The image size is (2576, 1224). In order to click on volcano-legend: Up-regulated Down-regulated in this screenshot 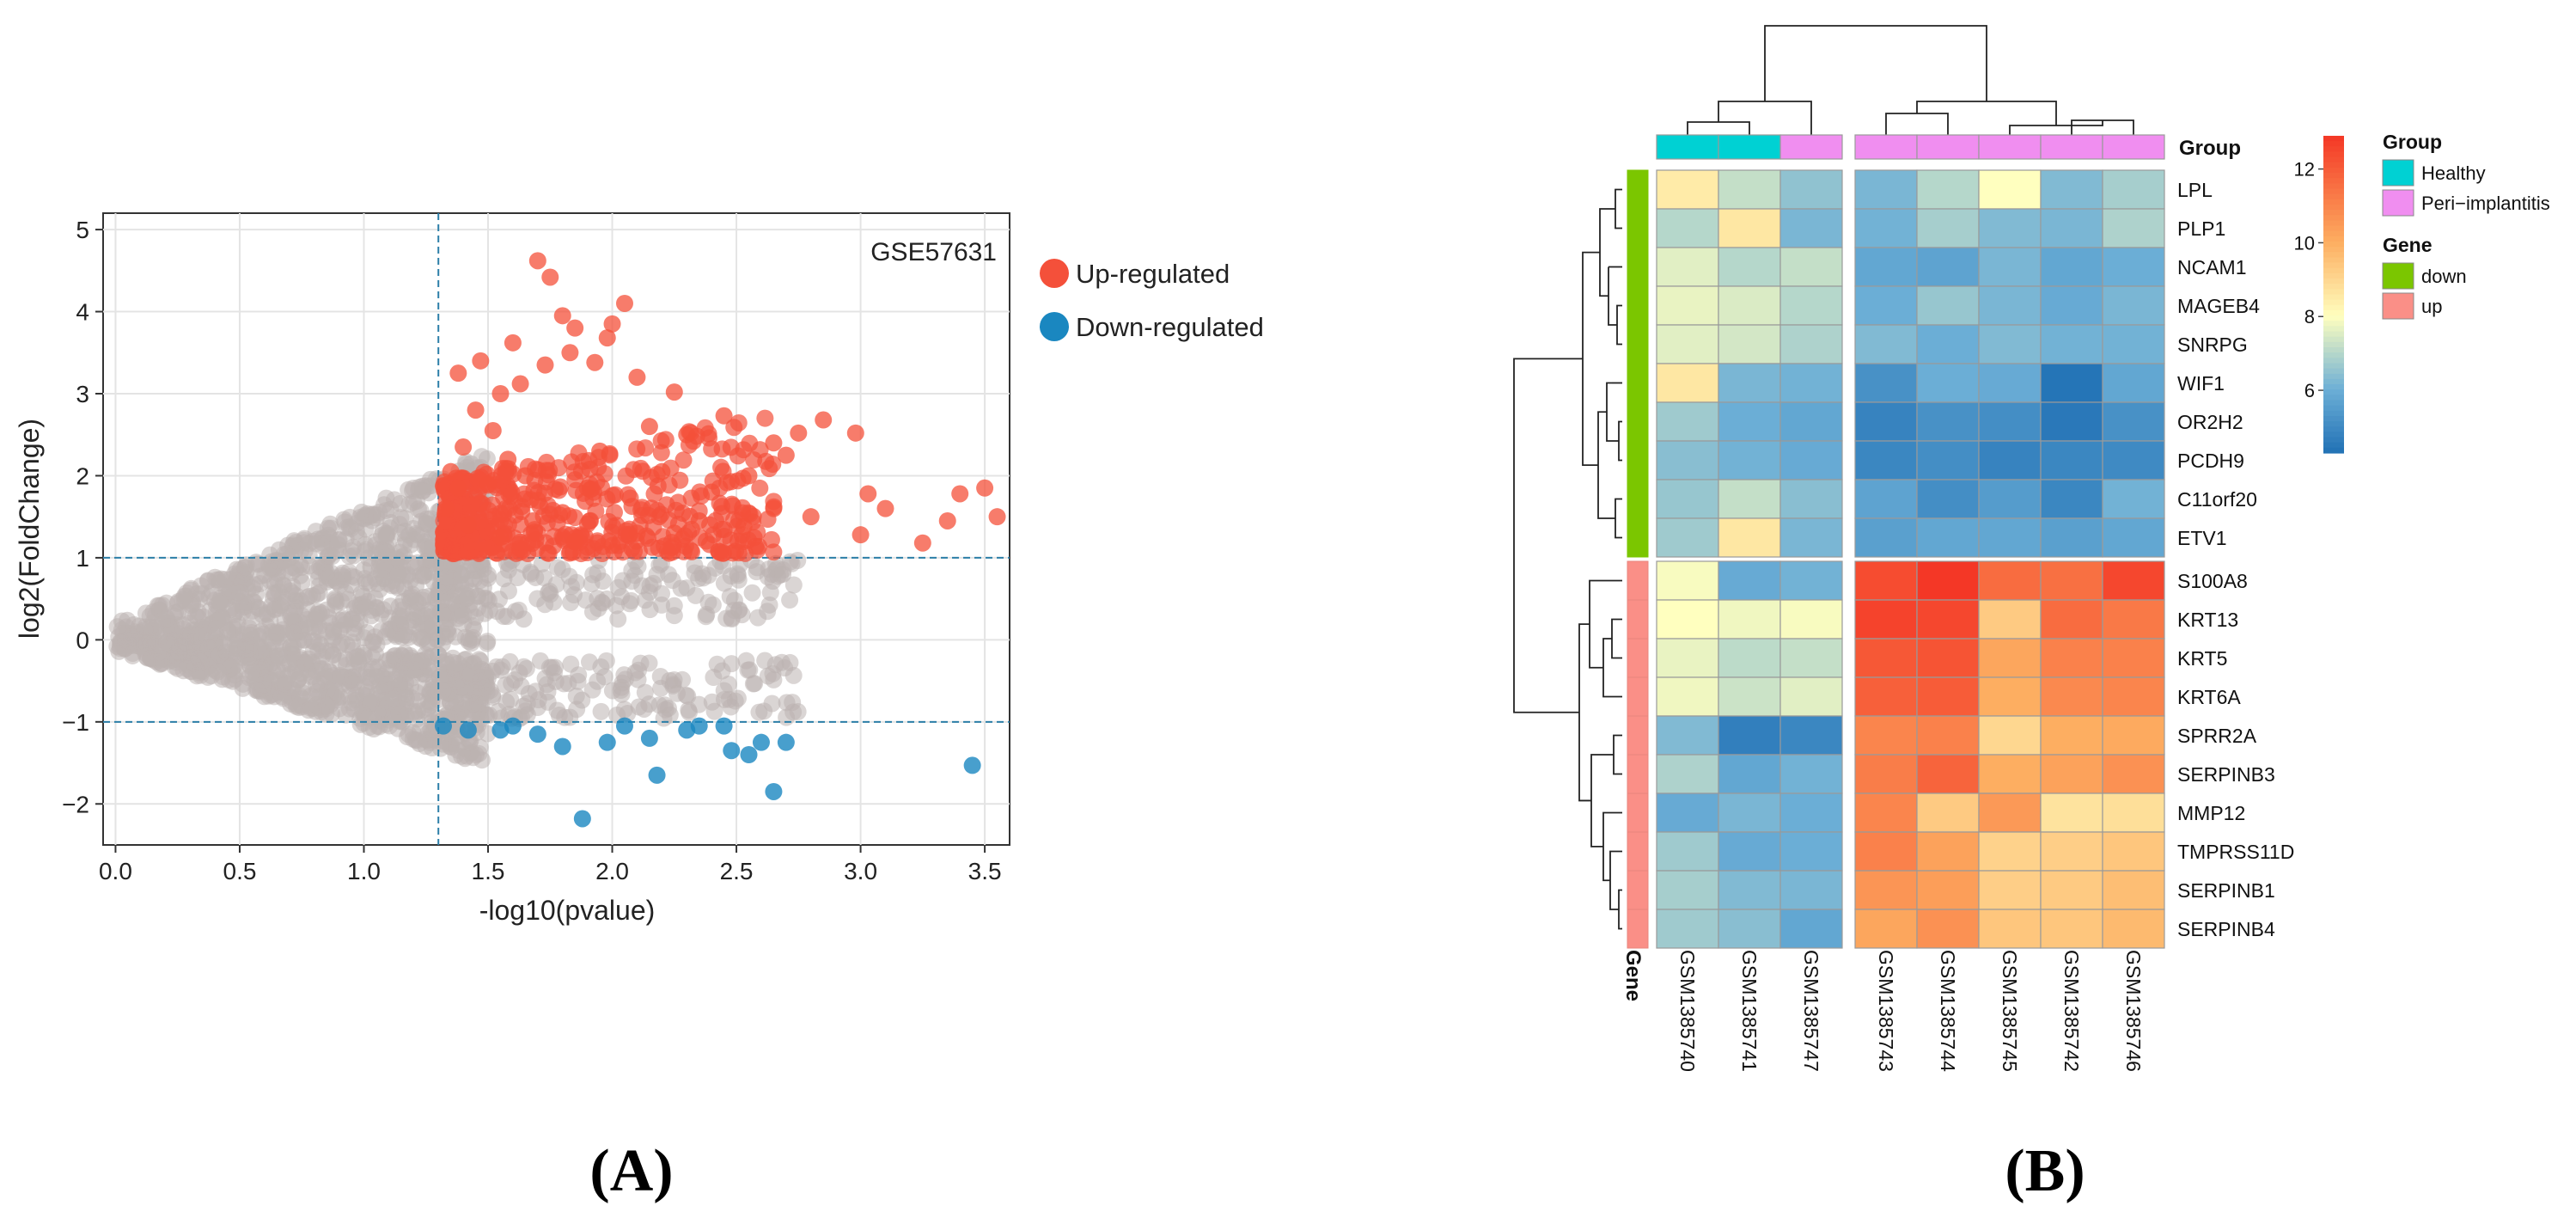, I will do `click(1152, 301)`.